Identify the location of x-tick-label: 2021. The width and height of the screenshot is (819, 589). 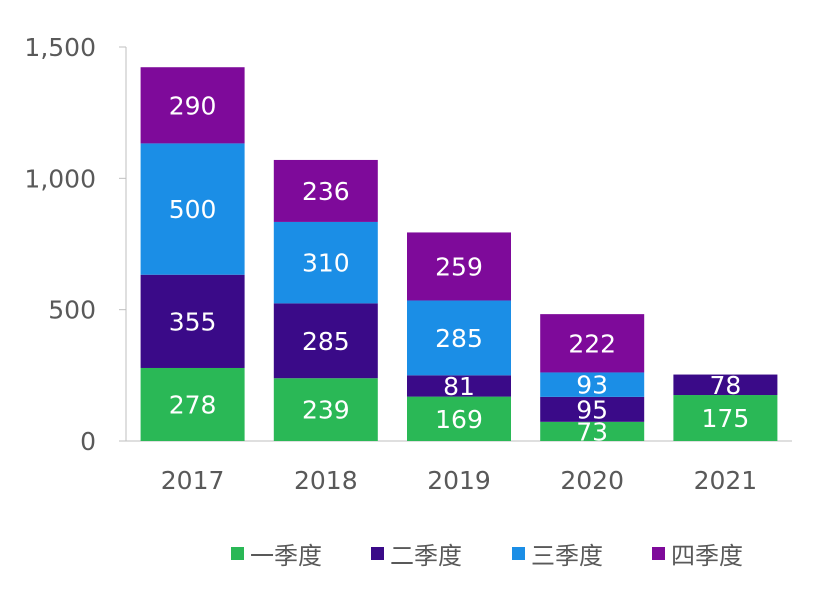
(726, 480).